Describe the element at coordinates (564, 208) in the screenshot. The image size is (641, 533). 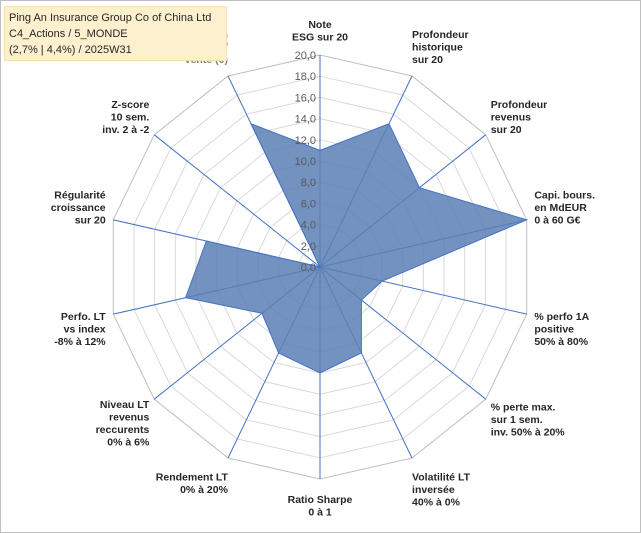
I see `axis-label-4: Capi. bours. en MdEUR 0 à 60 G€` at that location.